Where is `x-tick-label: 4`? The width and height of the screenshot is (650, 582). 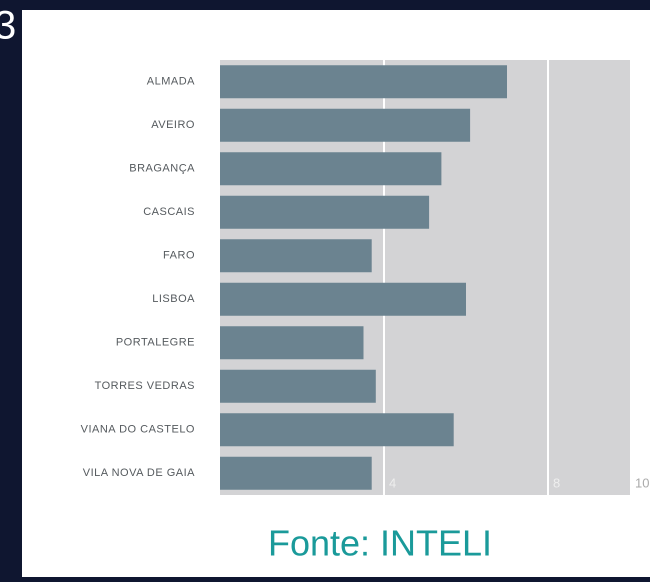
x-tick-label: 4 is located at coordinates (392, 482).